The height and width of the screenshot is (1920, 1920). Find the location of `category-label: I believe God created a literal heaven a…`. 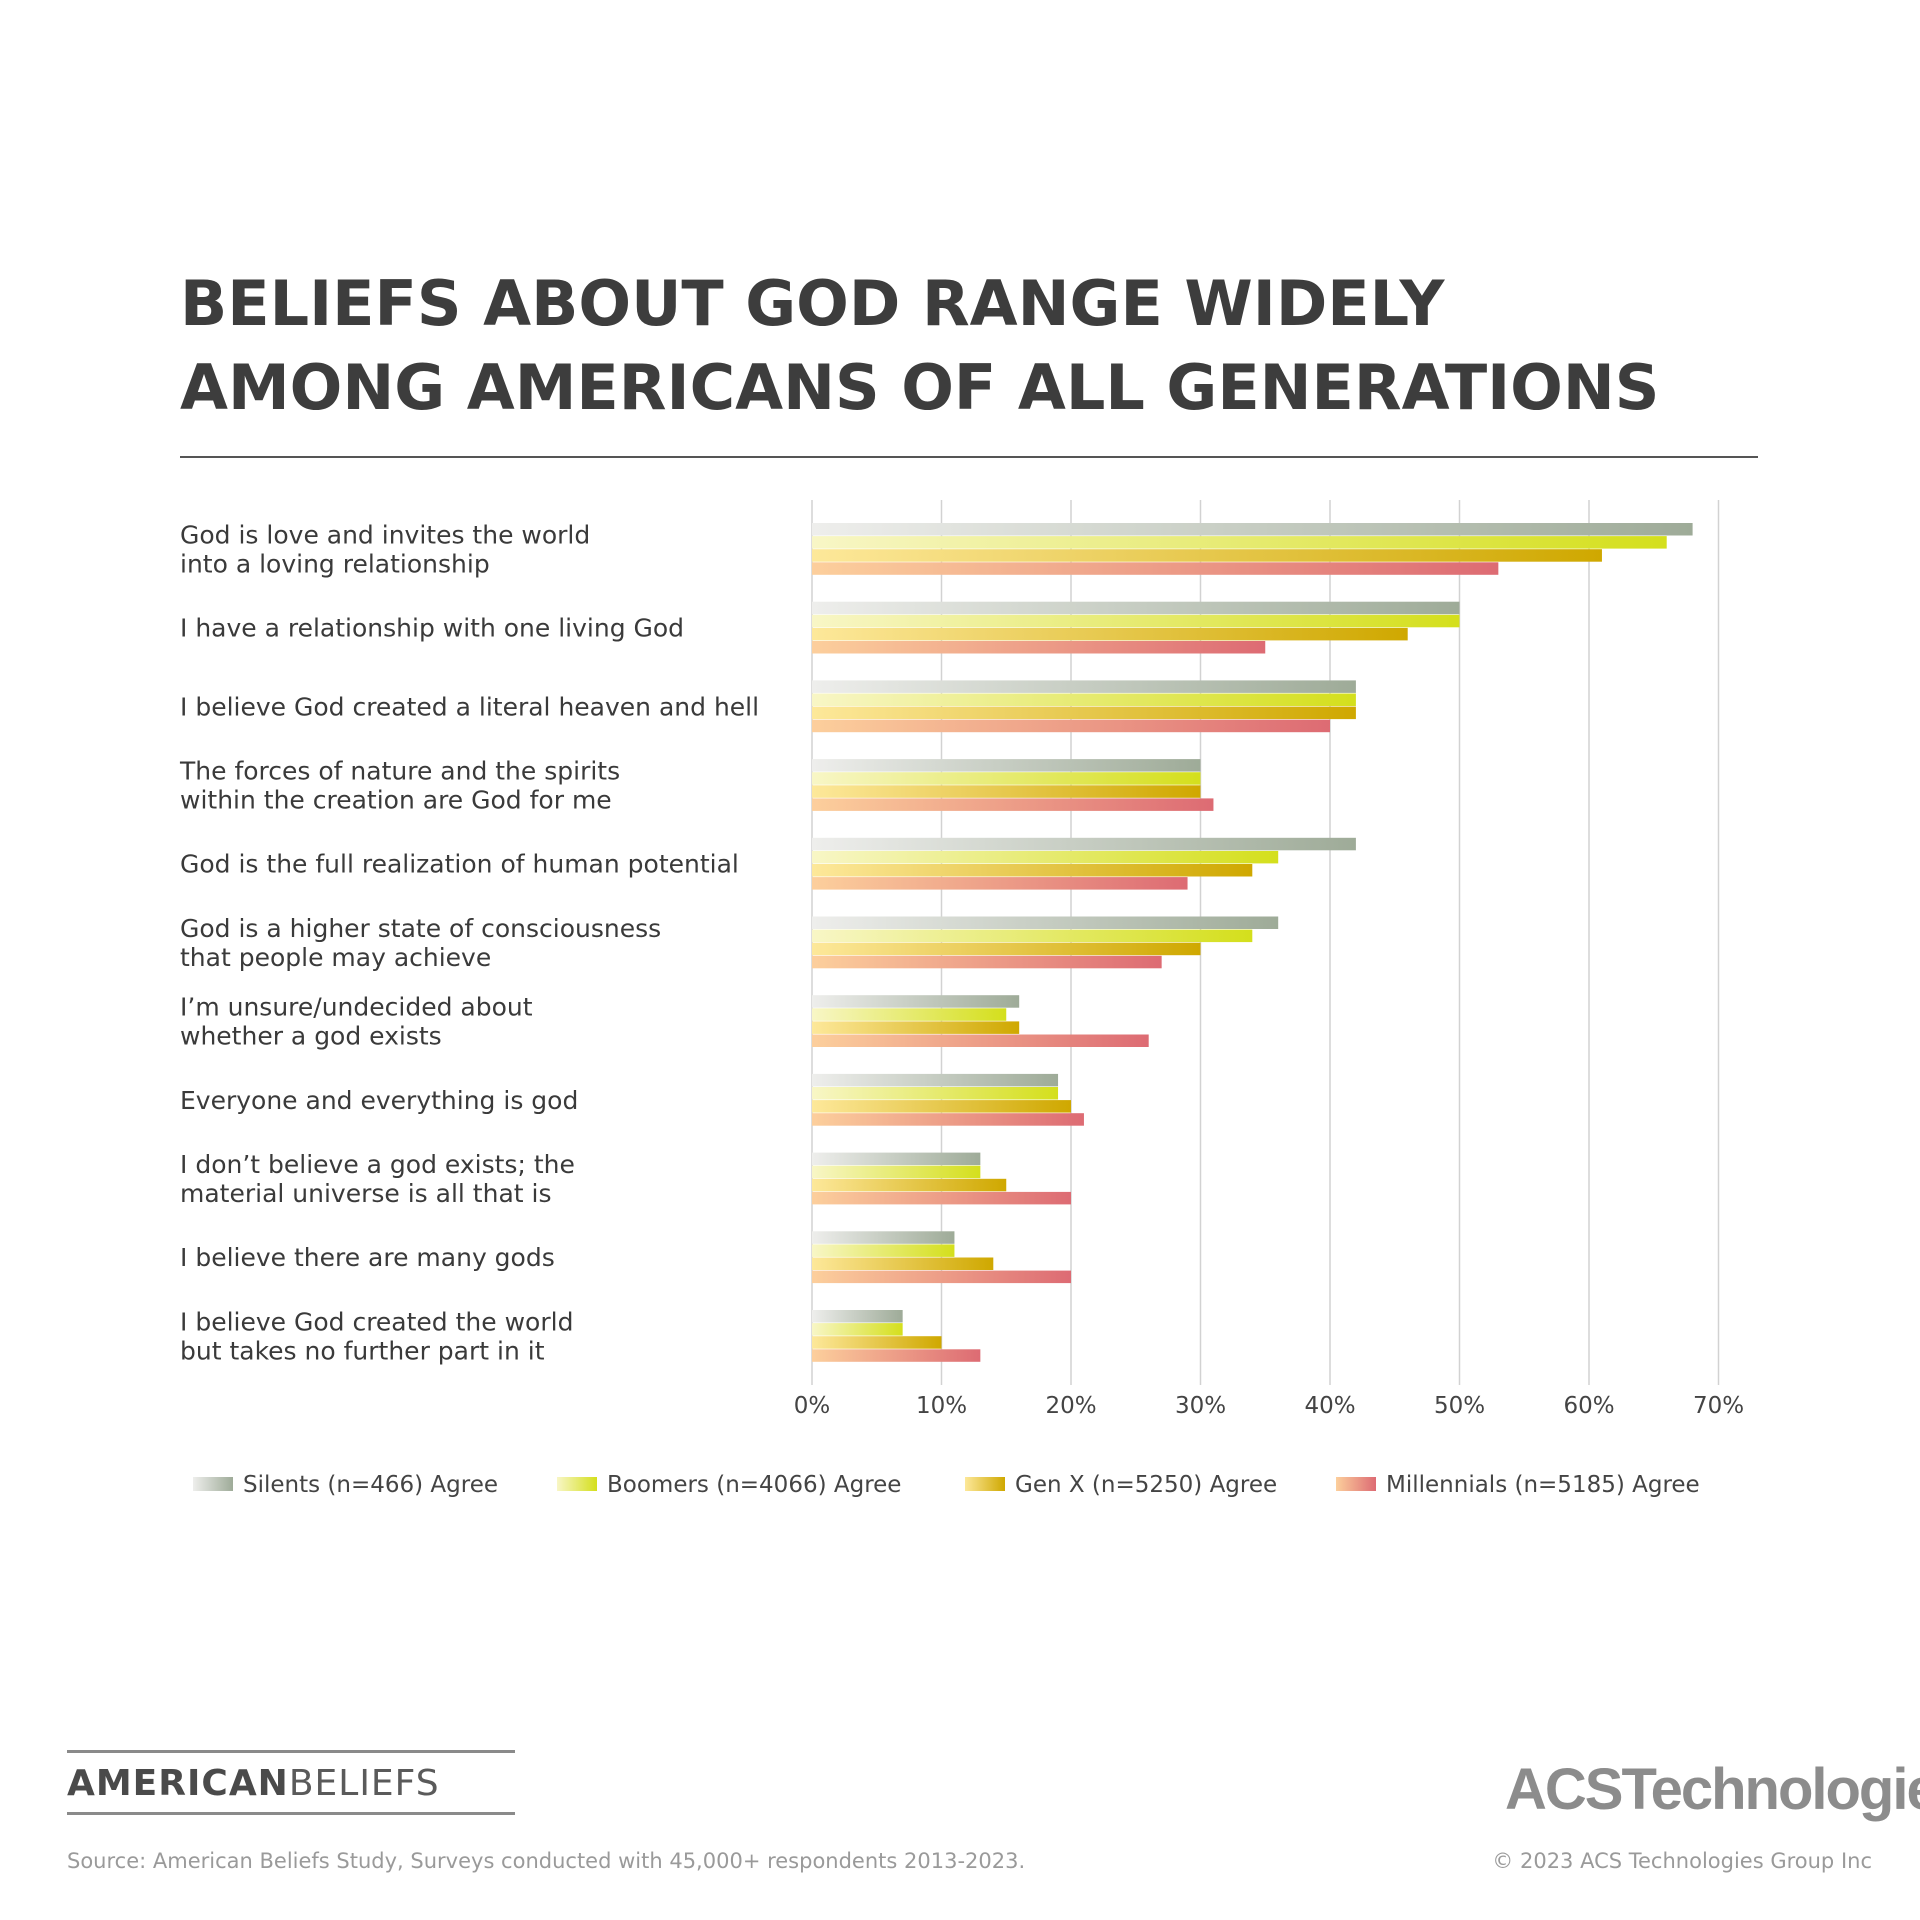

category-label: I believe God created a literal heaven a… is located at coordinates (469, 706).